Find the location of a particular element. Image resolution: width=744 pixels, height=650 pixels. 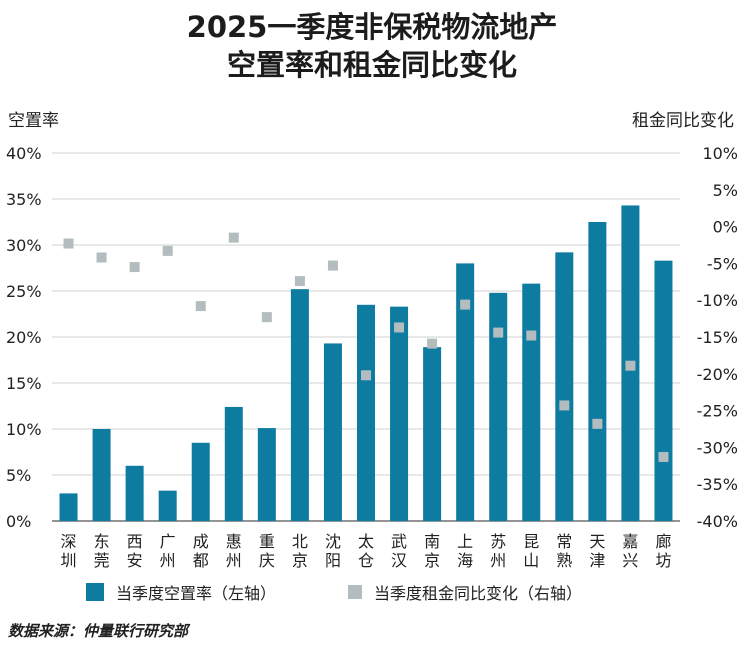

y-axis-left-title: 空置率 is located at coordinates (33, 121).